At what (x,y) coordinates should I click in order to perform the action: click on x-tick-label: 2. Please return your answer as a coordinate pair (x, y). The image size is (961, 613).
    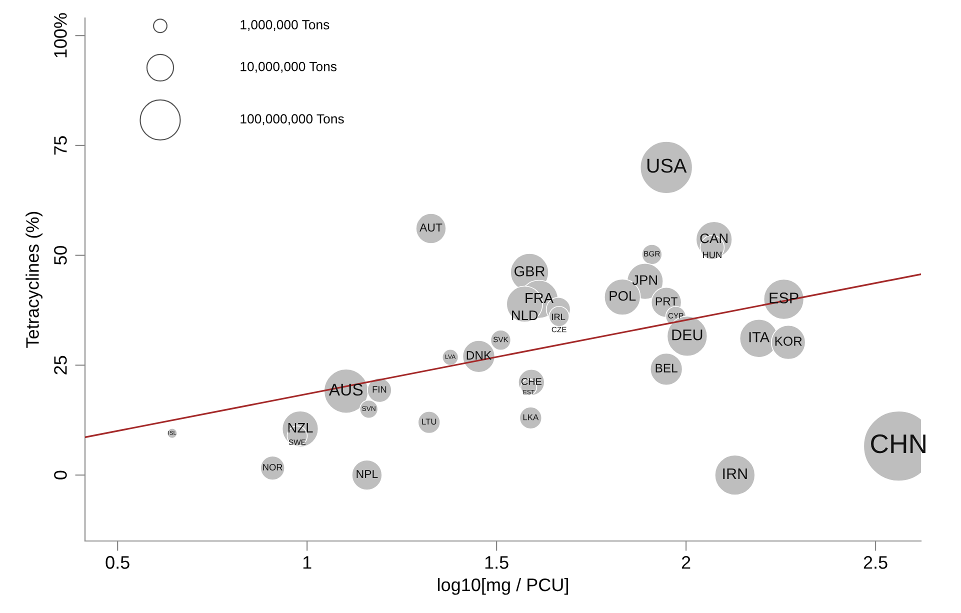
    Looking at the image, I should click on (686, 562).